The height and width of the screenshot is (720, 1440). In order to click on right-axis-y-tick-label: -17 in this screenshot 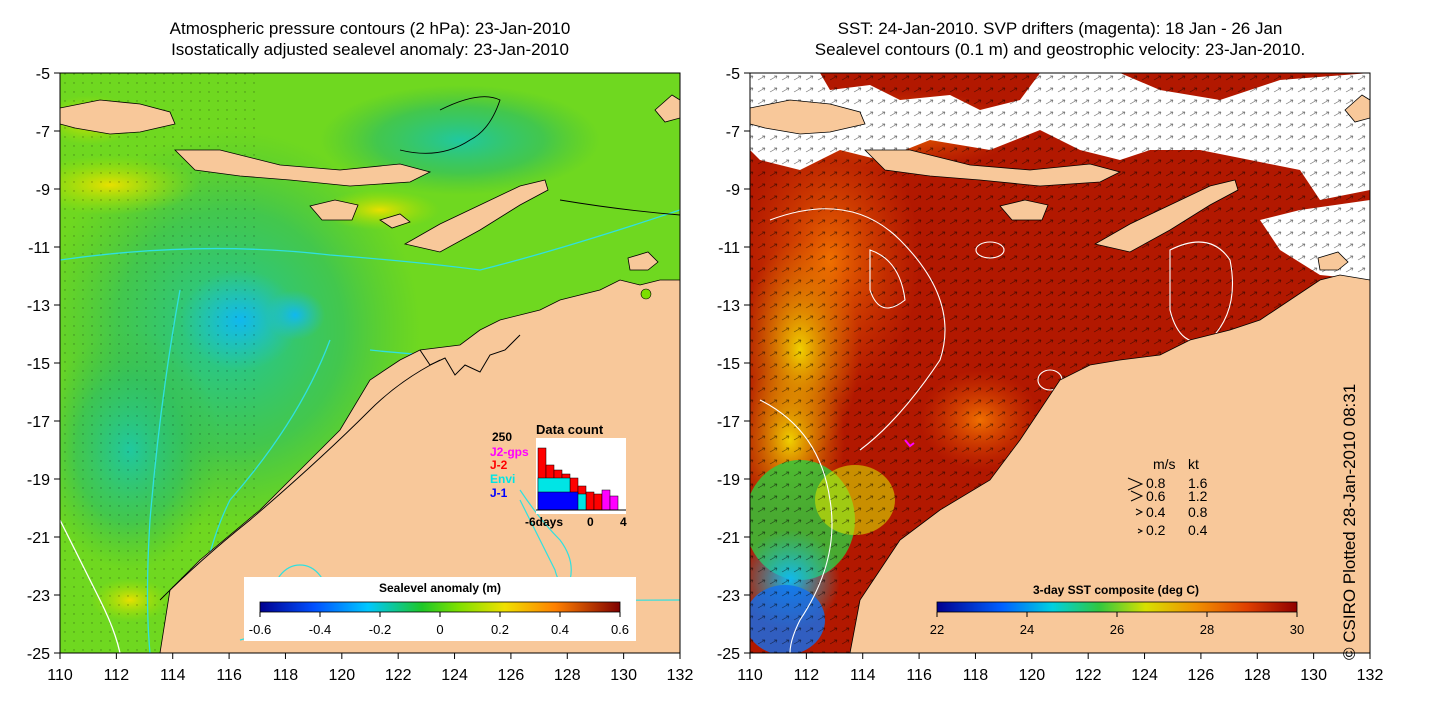, I will do `click(728, 422)`.